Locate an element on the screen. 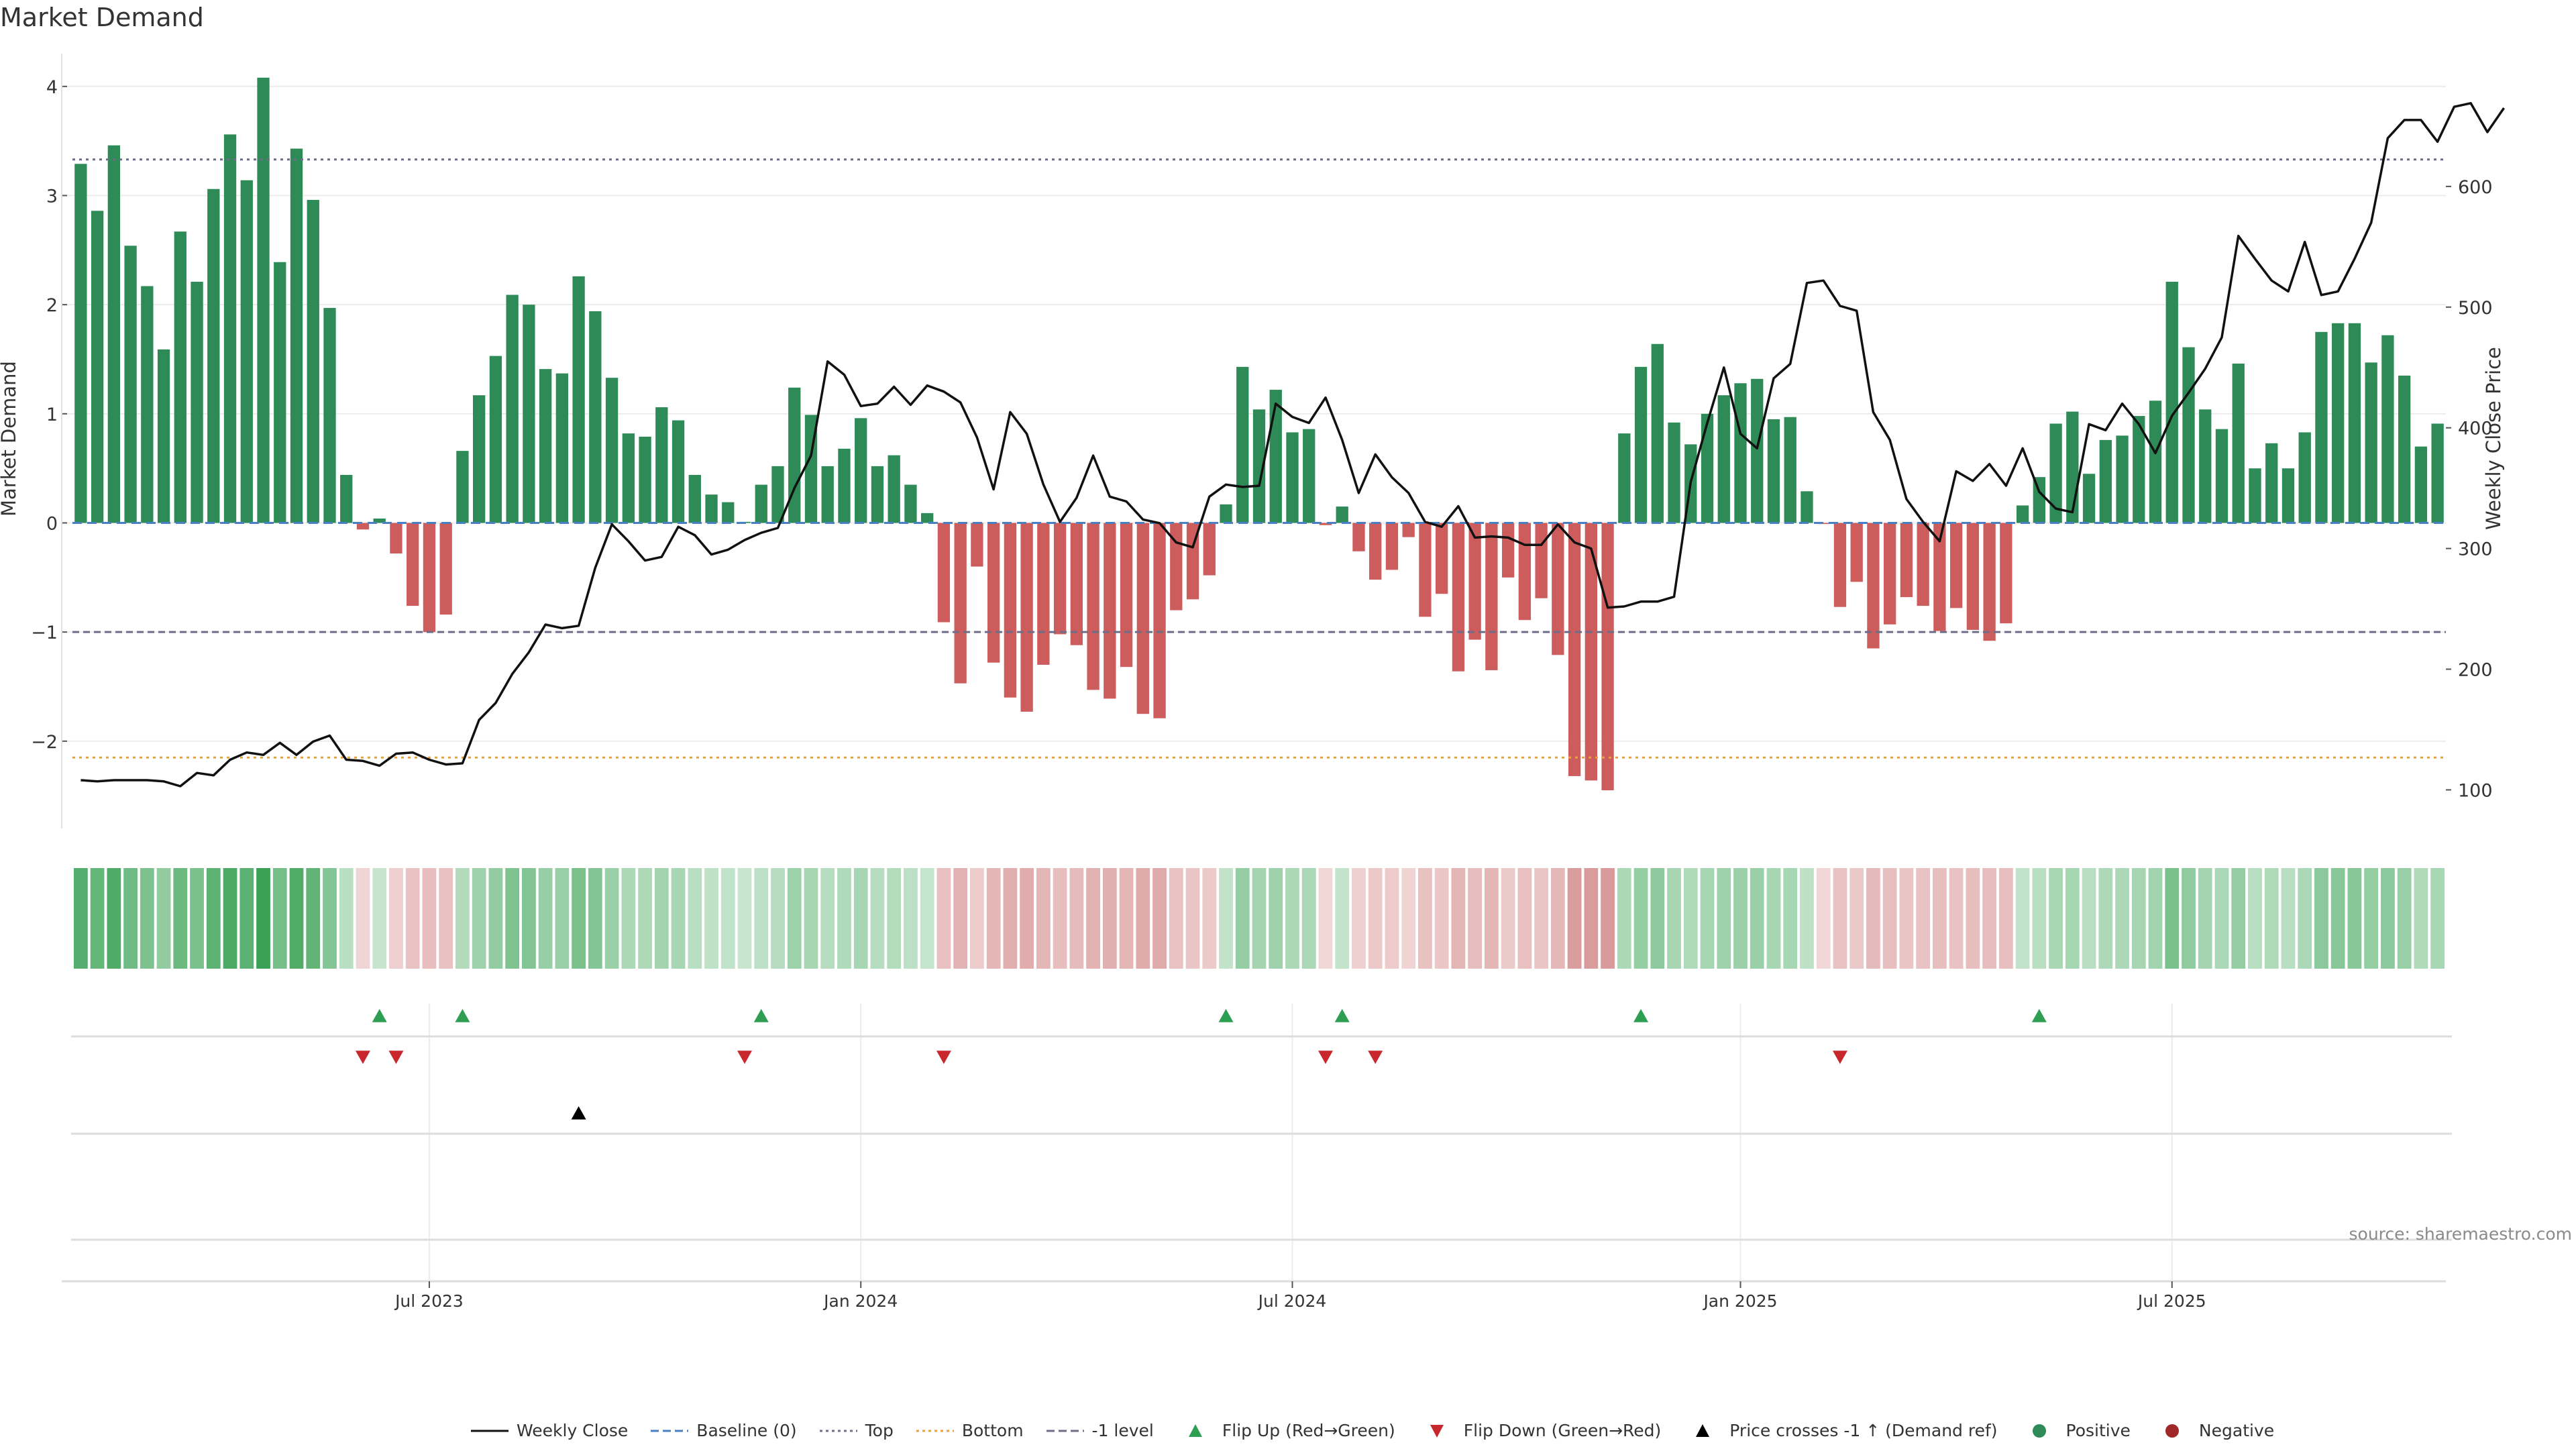  y-tick-label: 1 is located at coordinates (52, 415).